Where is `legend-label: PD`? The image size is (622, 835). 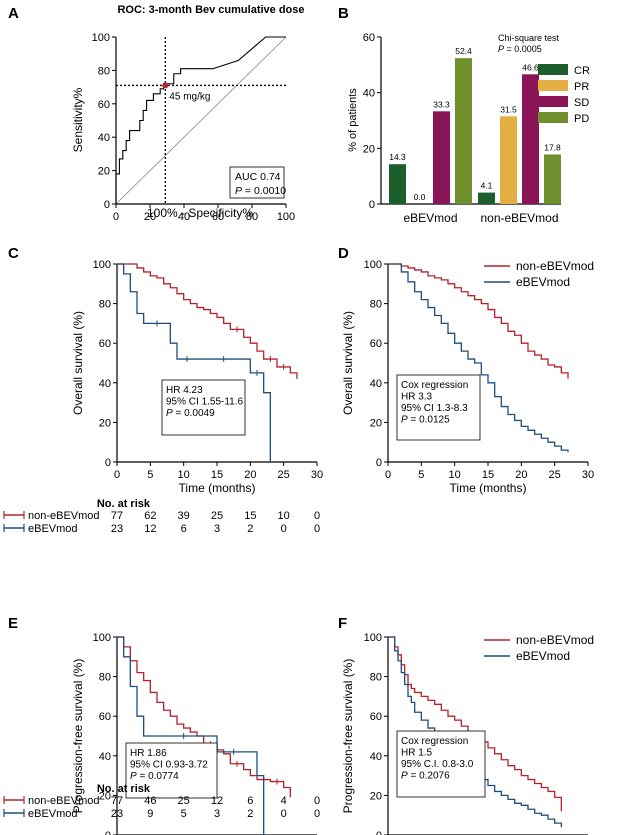 legend-label: PD is located at coordinates (581, 119).